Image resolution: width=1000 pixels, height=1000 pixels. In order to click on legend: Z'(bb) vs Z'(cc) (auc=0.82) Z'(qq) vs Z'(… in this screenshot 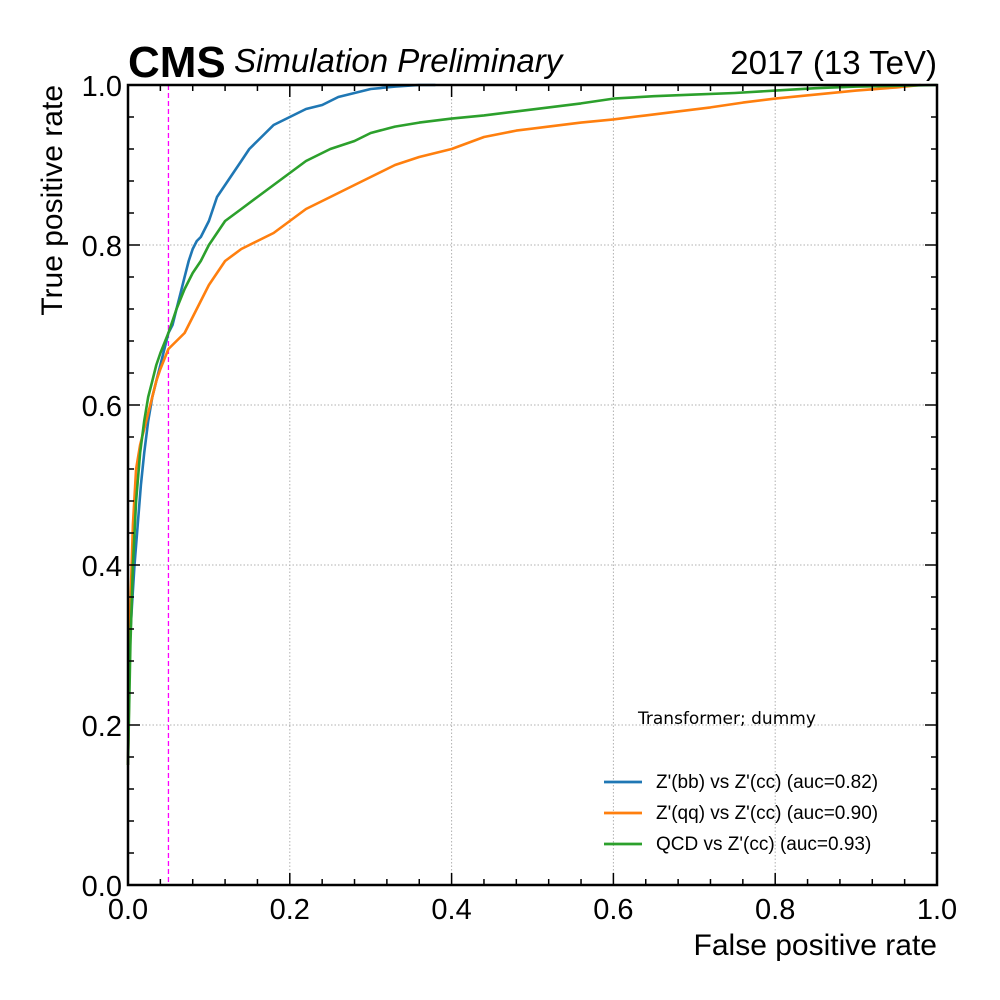, I will do `click(741, 813)`.